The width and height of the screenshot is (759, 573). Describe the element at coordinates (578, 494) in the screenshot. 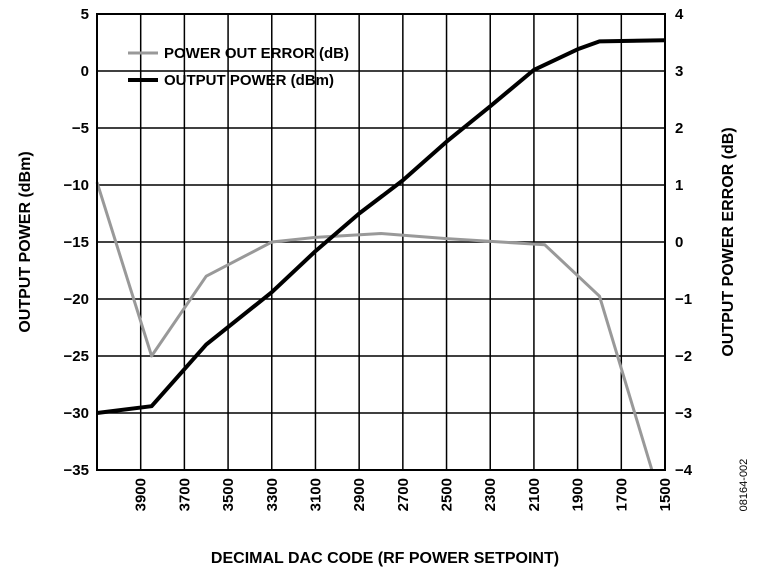

I see `x-tick-label: 1900` at that location.